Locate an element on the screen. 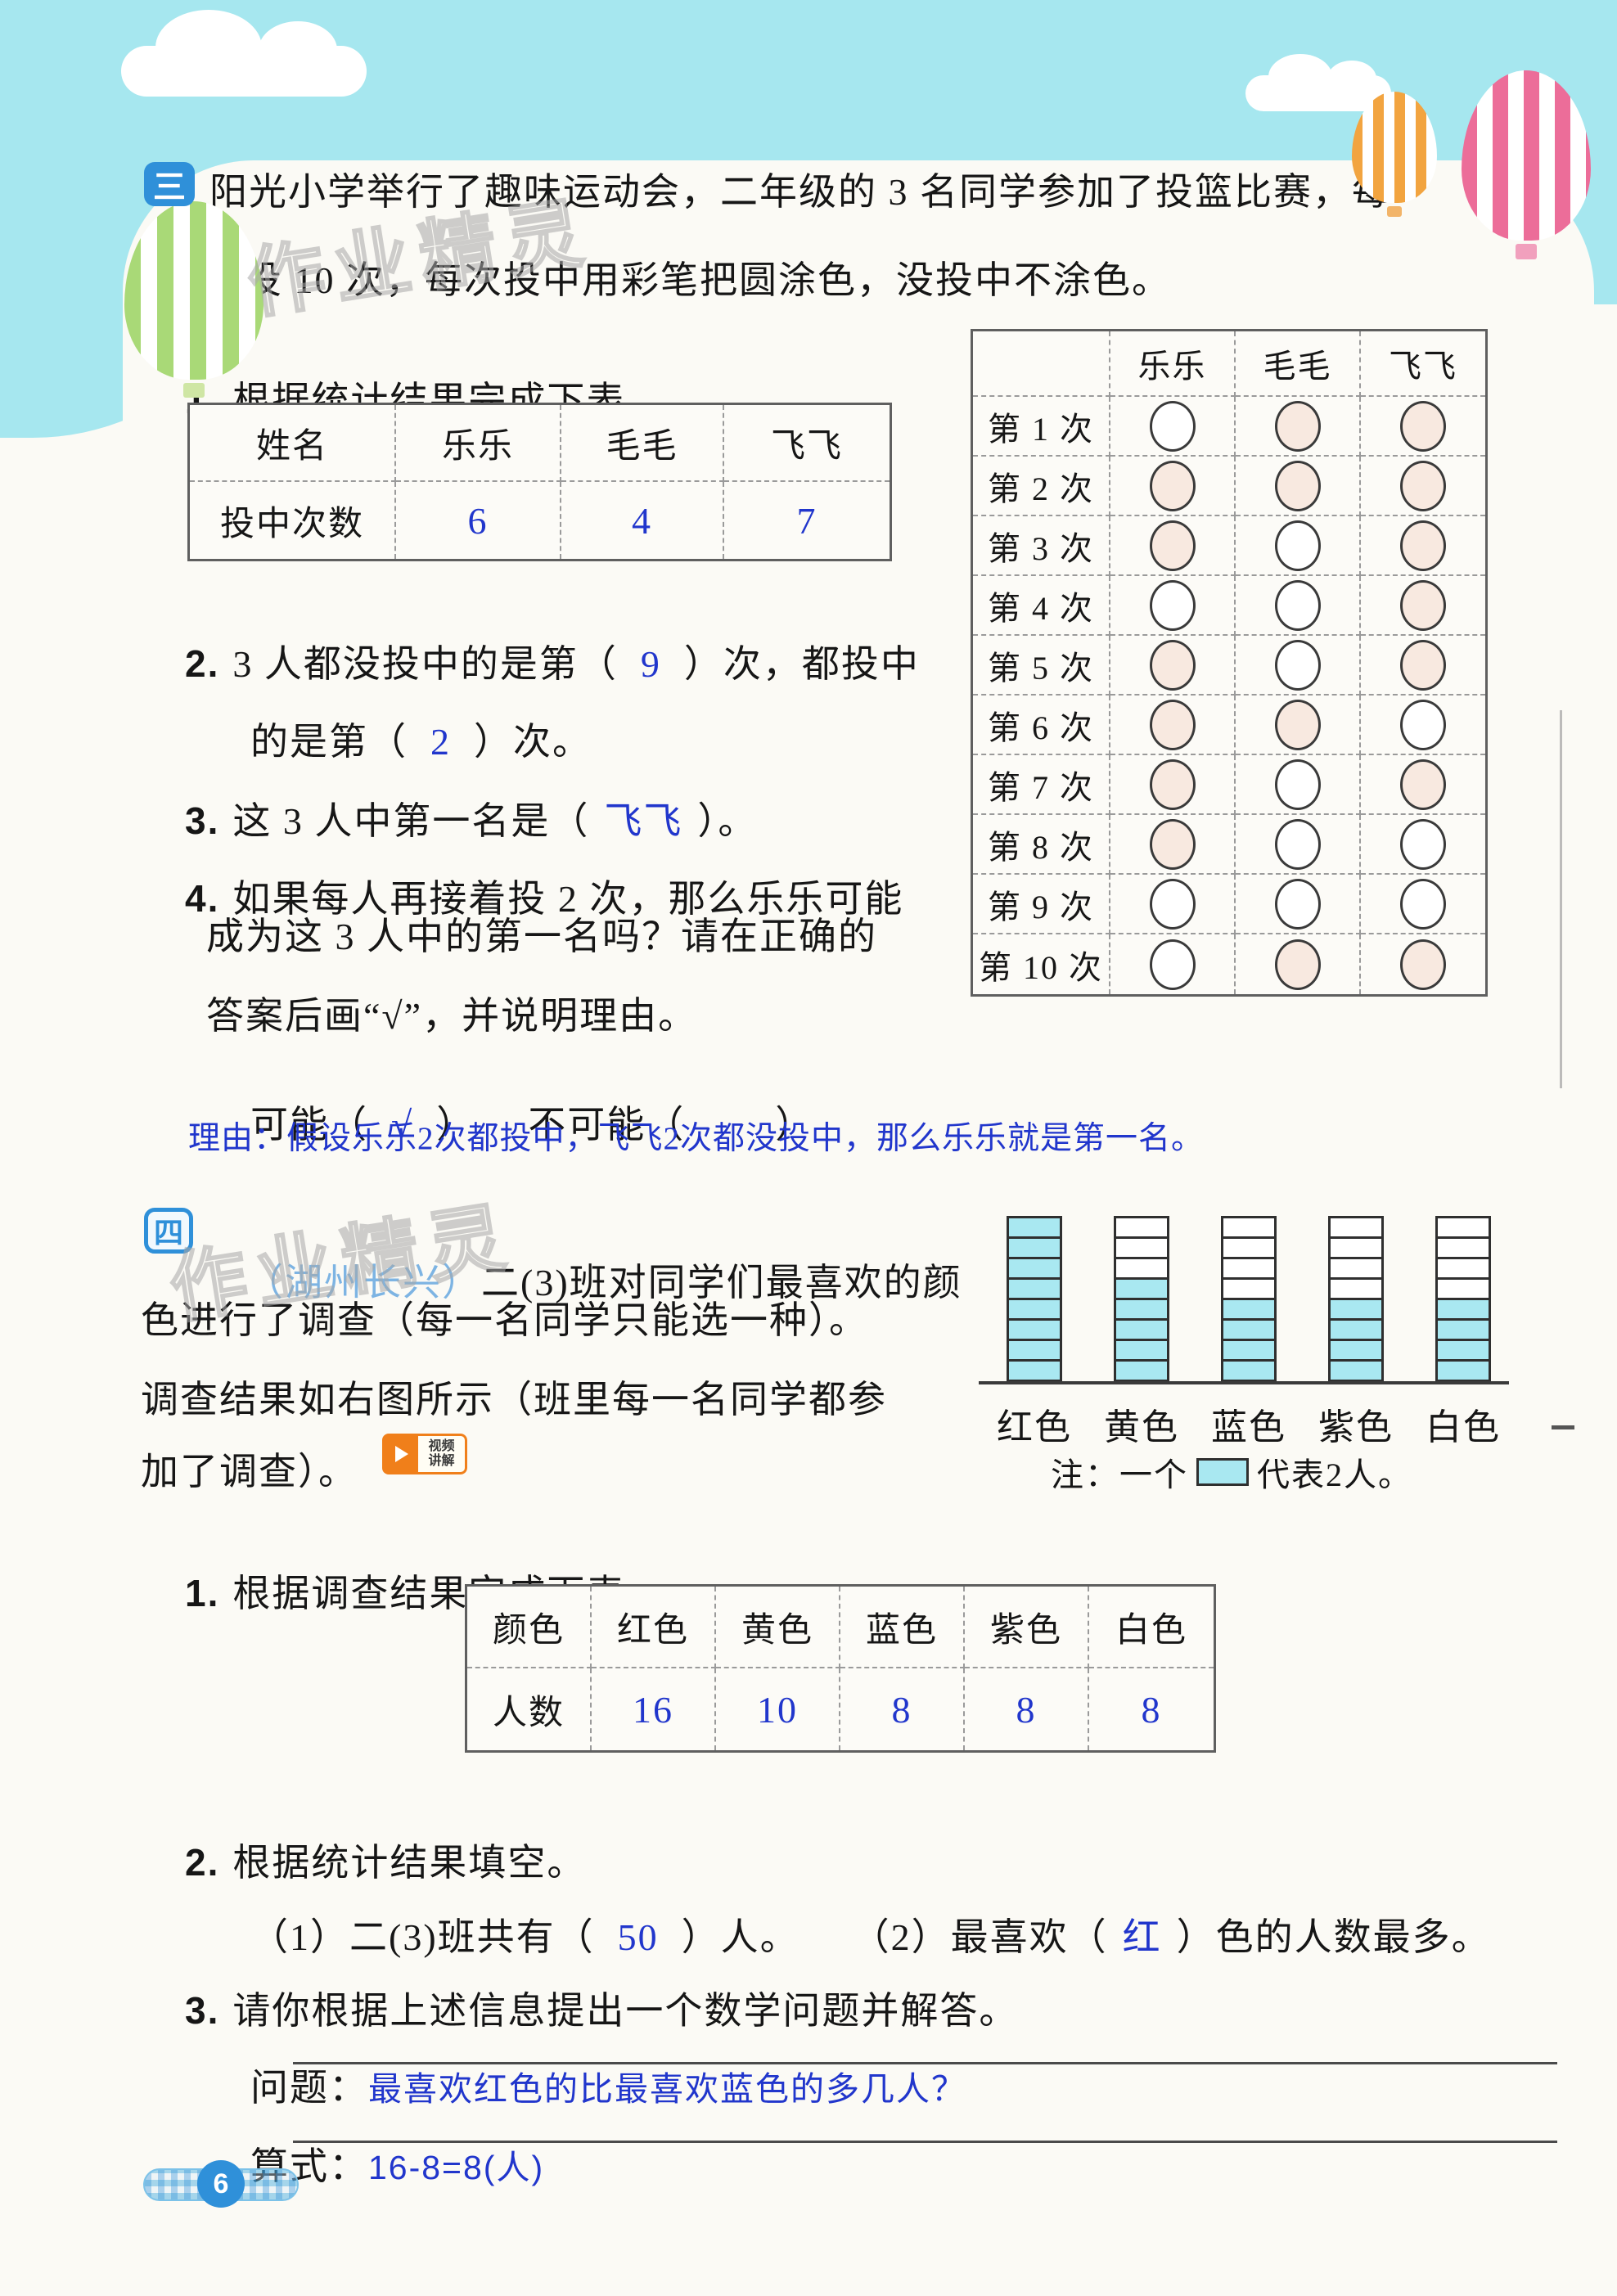  p4-q2-sub2-pre: （2）最喜欢（ is located at coordinates (979, 1937).